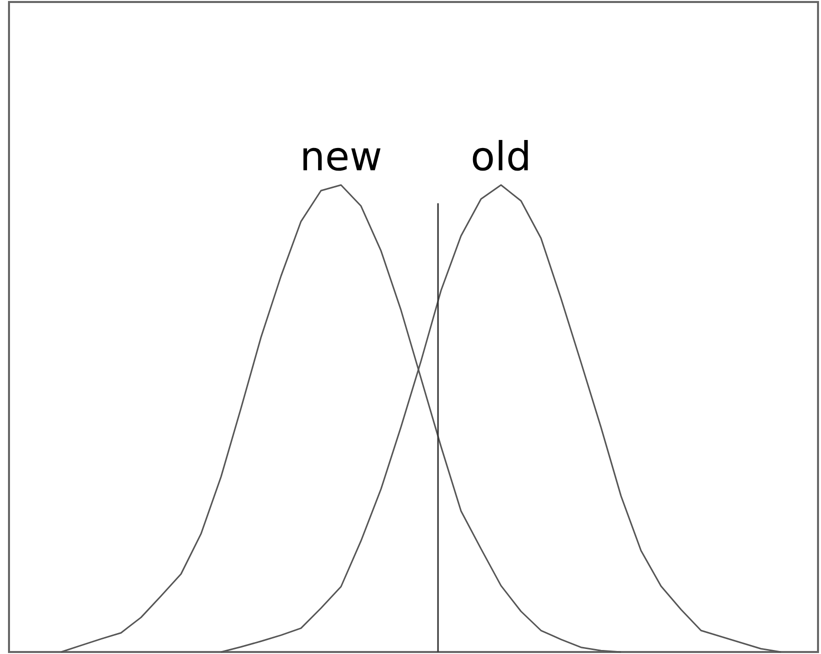  I want to click on text: old, so click(500, 155).